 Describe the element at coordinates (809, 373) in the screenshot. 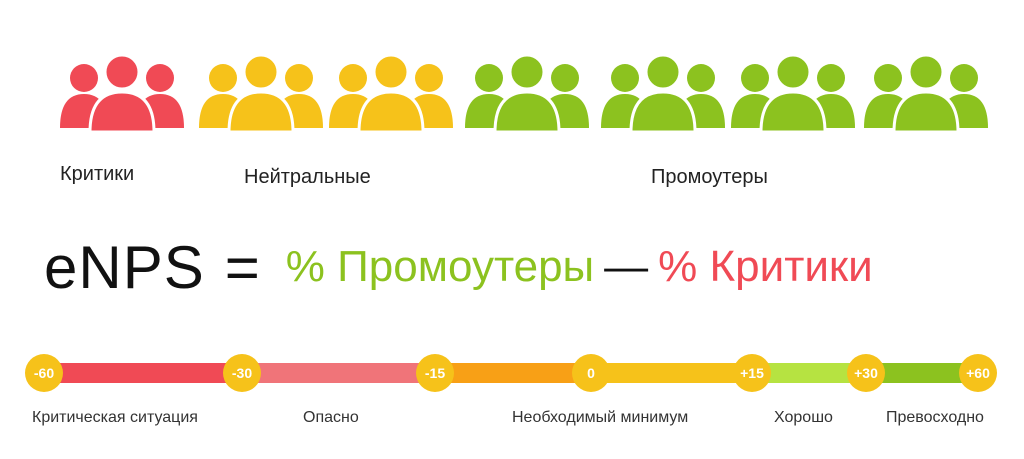

I see `scale-segment-good` at that location.